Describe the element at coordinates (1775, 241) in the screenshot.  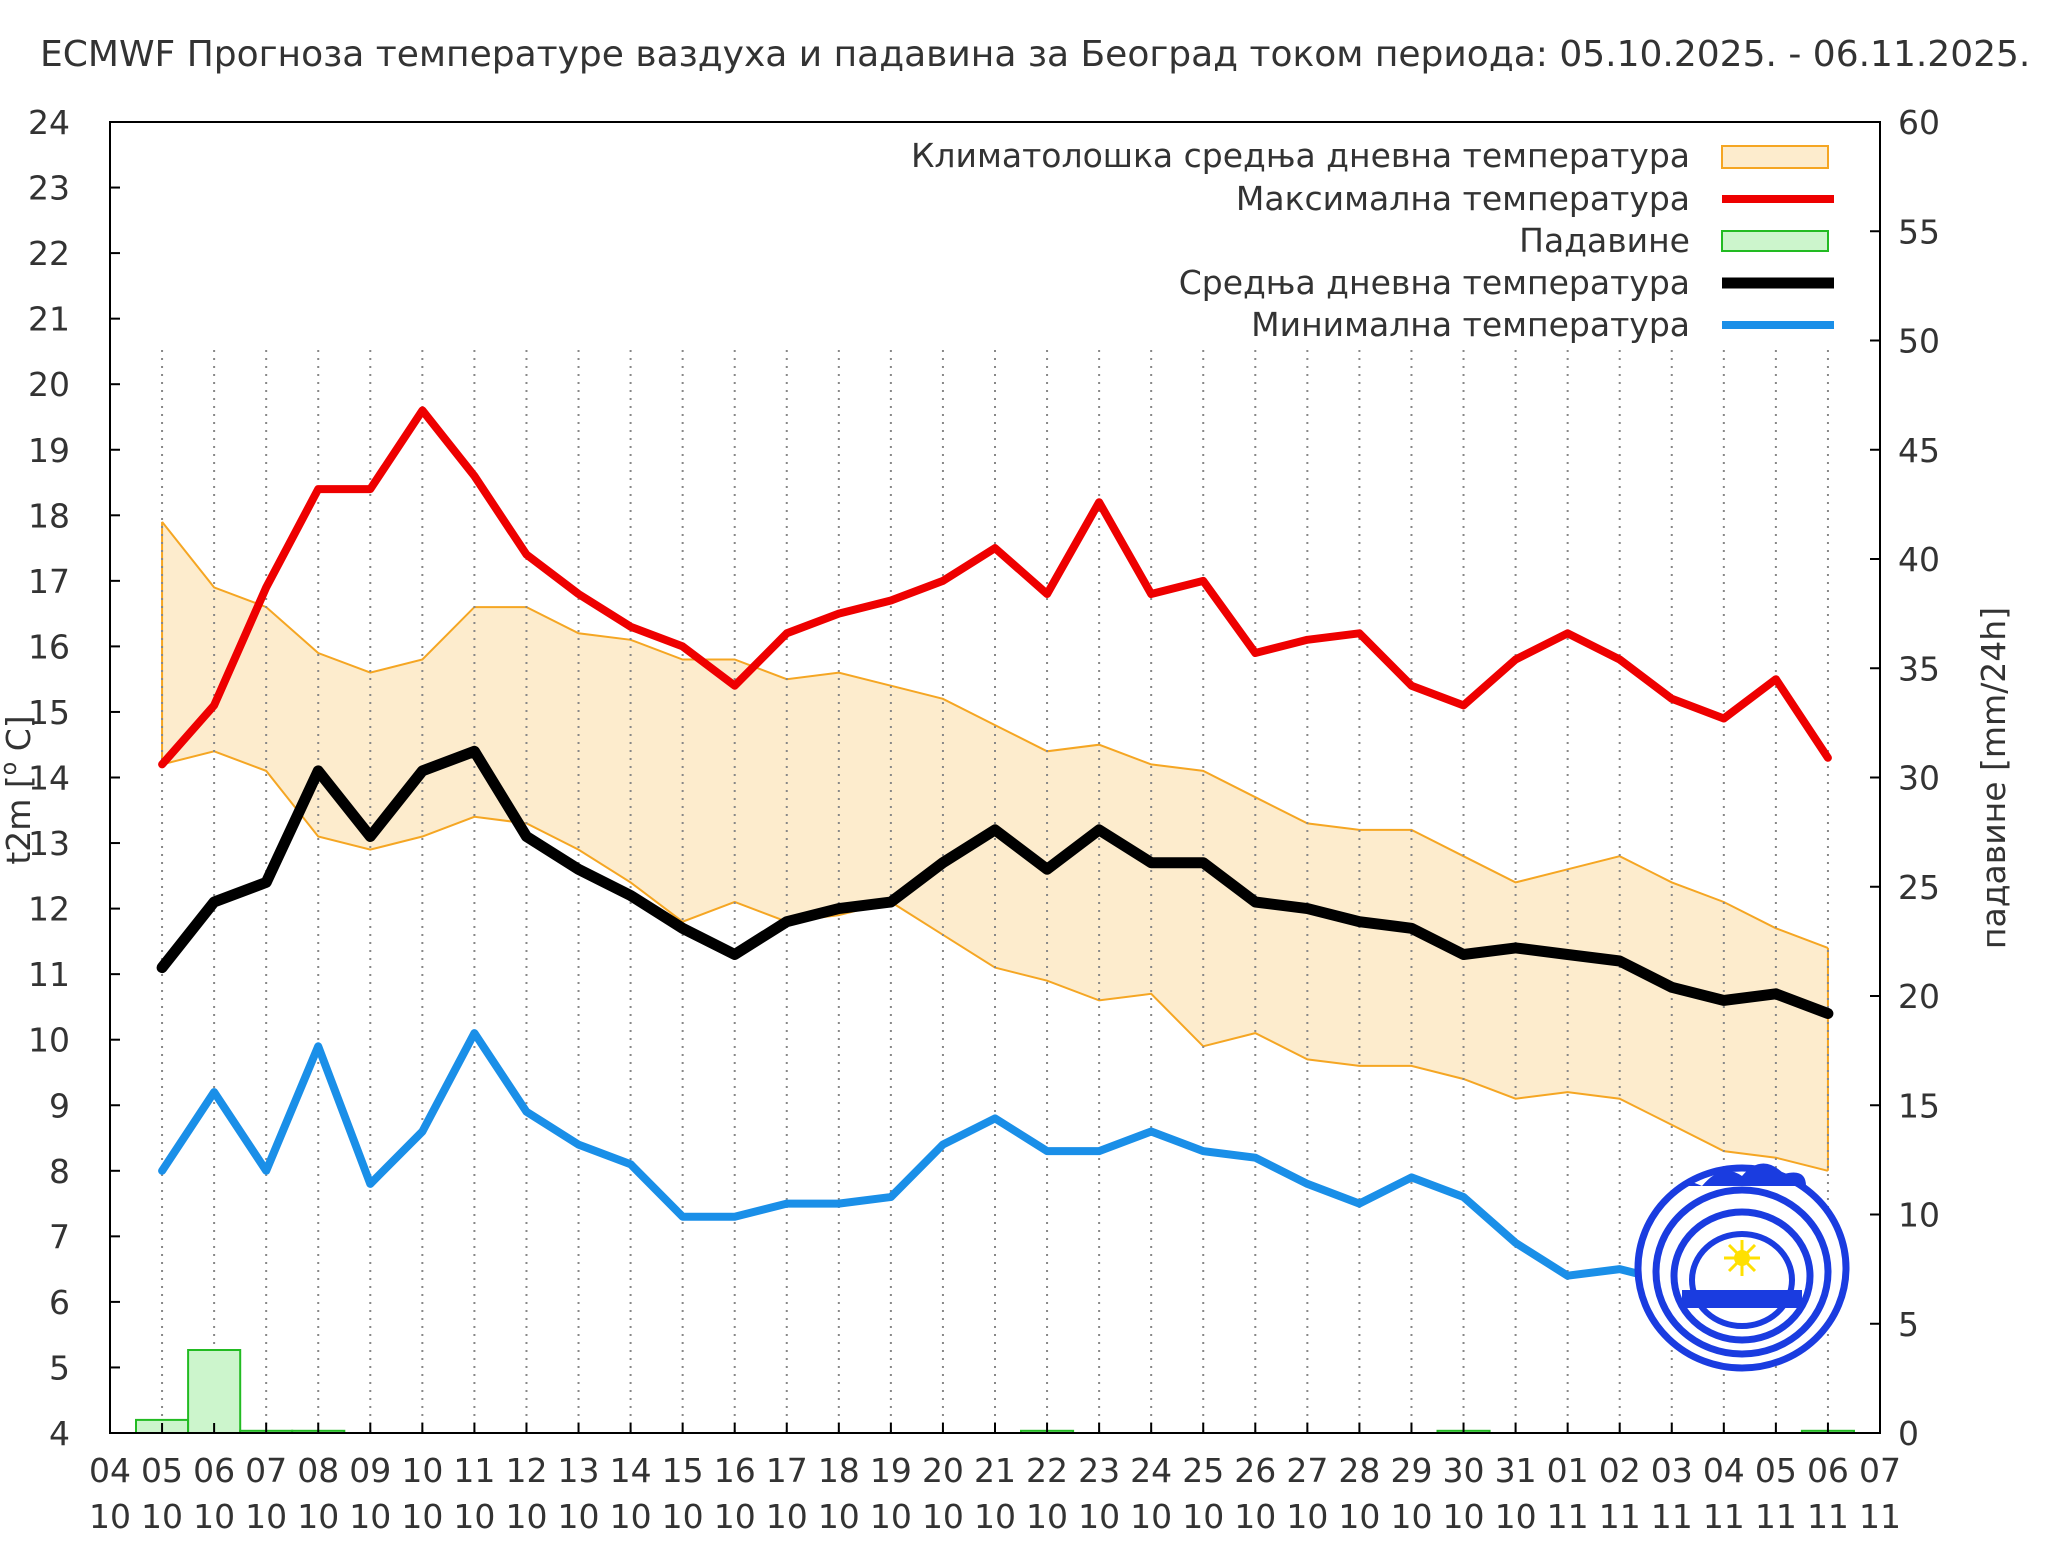
I see `legend-precip-swatch` at that location.